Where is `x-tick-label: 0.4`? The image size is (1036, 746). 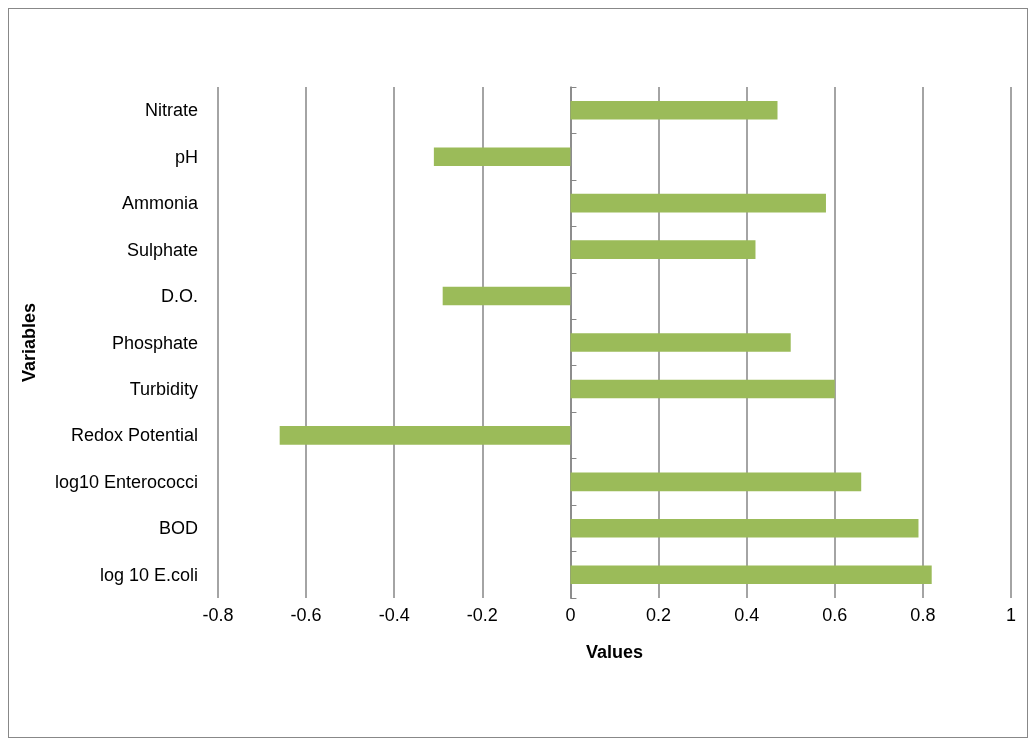 x-tick-label: 0.4 is located at coordinates (747, 615).